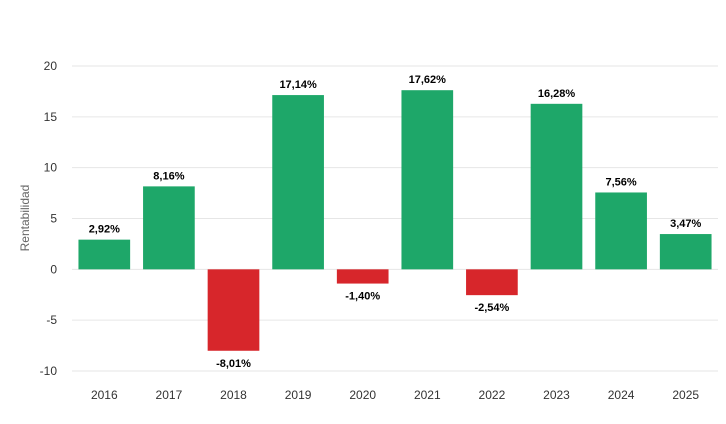  I want to click on y-axis: -10 -5 0 5 10 15 20, so click(49, 218).